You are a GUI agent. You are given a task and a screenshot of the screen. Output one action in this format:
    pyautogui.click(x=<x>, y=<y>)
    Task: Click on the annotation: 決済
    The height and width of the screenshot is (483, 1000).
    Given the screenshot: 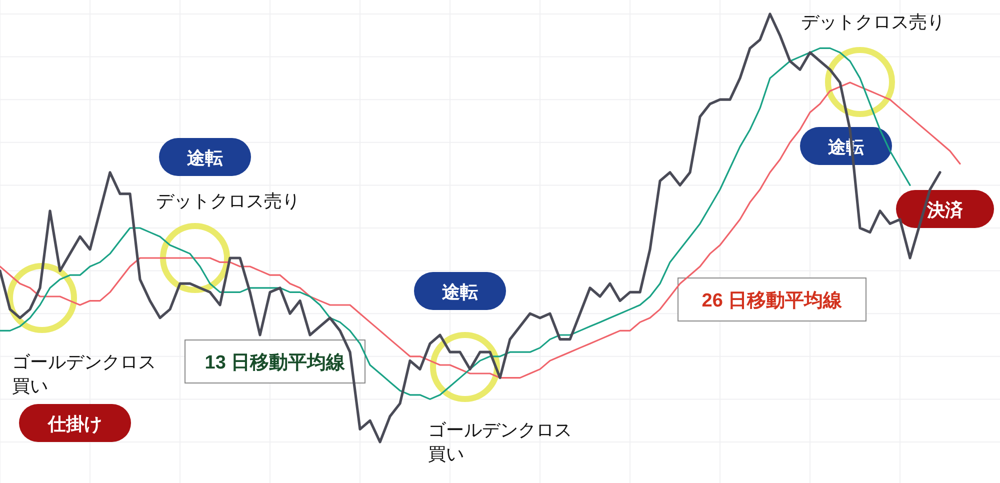 What is the action you would take?
    pyautogui.click(x=945, y=210)
    